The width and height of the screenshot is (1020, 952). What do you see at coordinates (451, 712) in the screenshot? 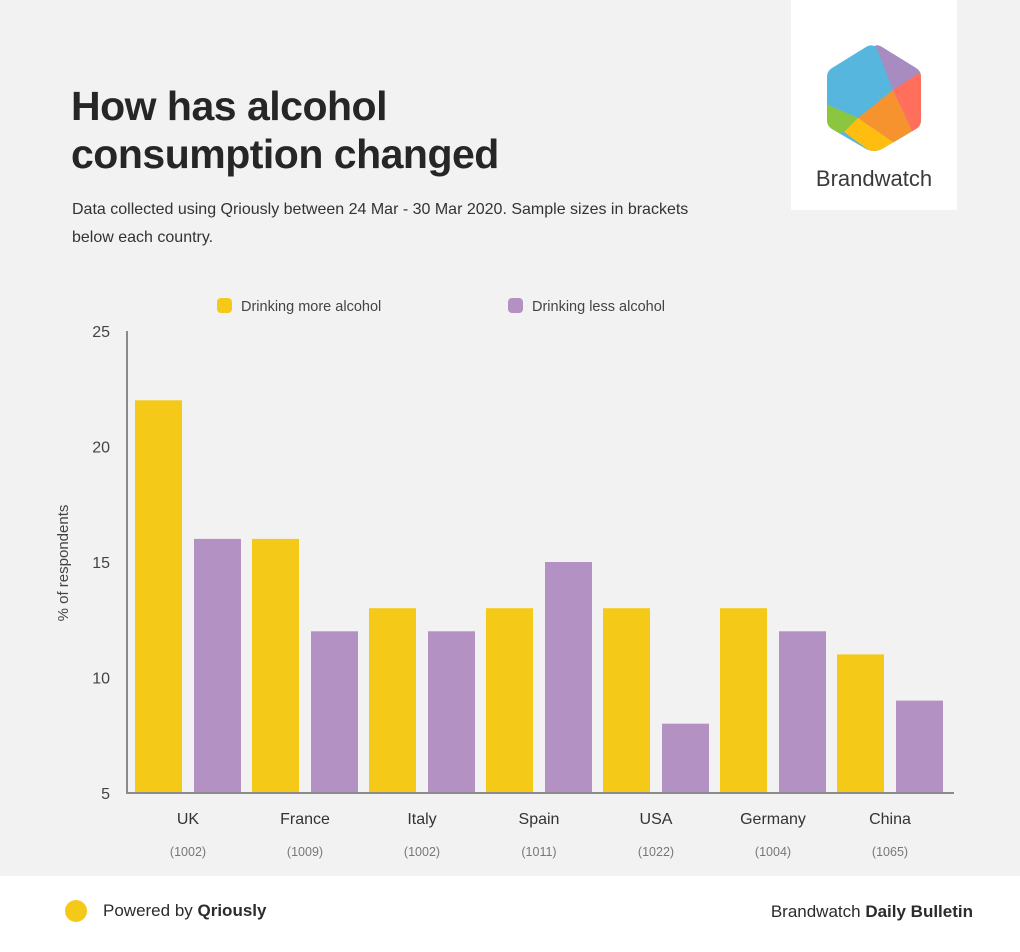
I see `bar-less-italy` at bounding box center [451, 712].